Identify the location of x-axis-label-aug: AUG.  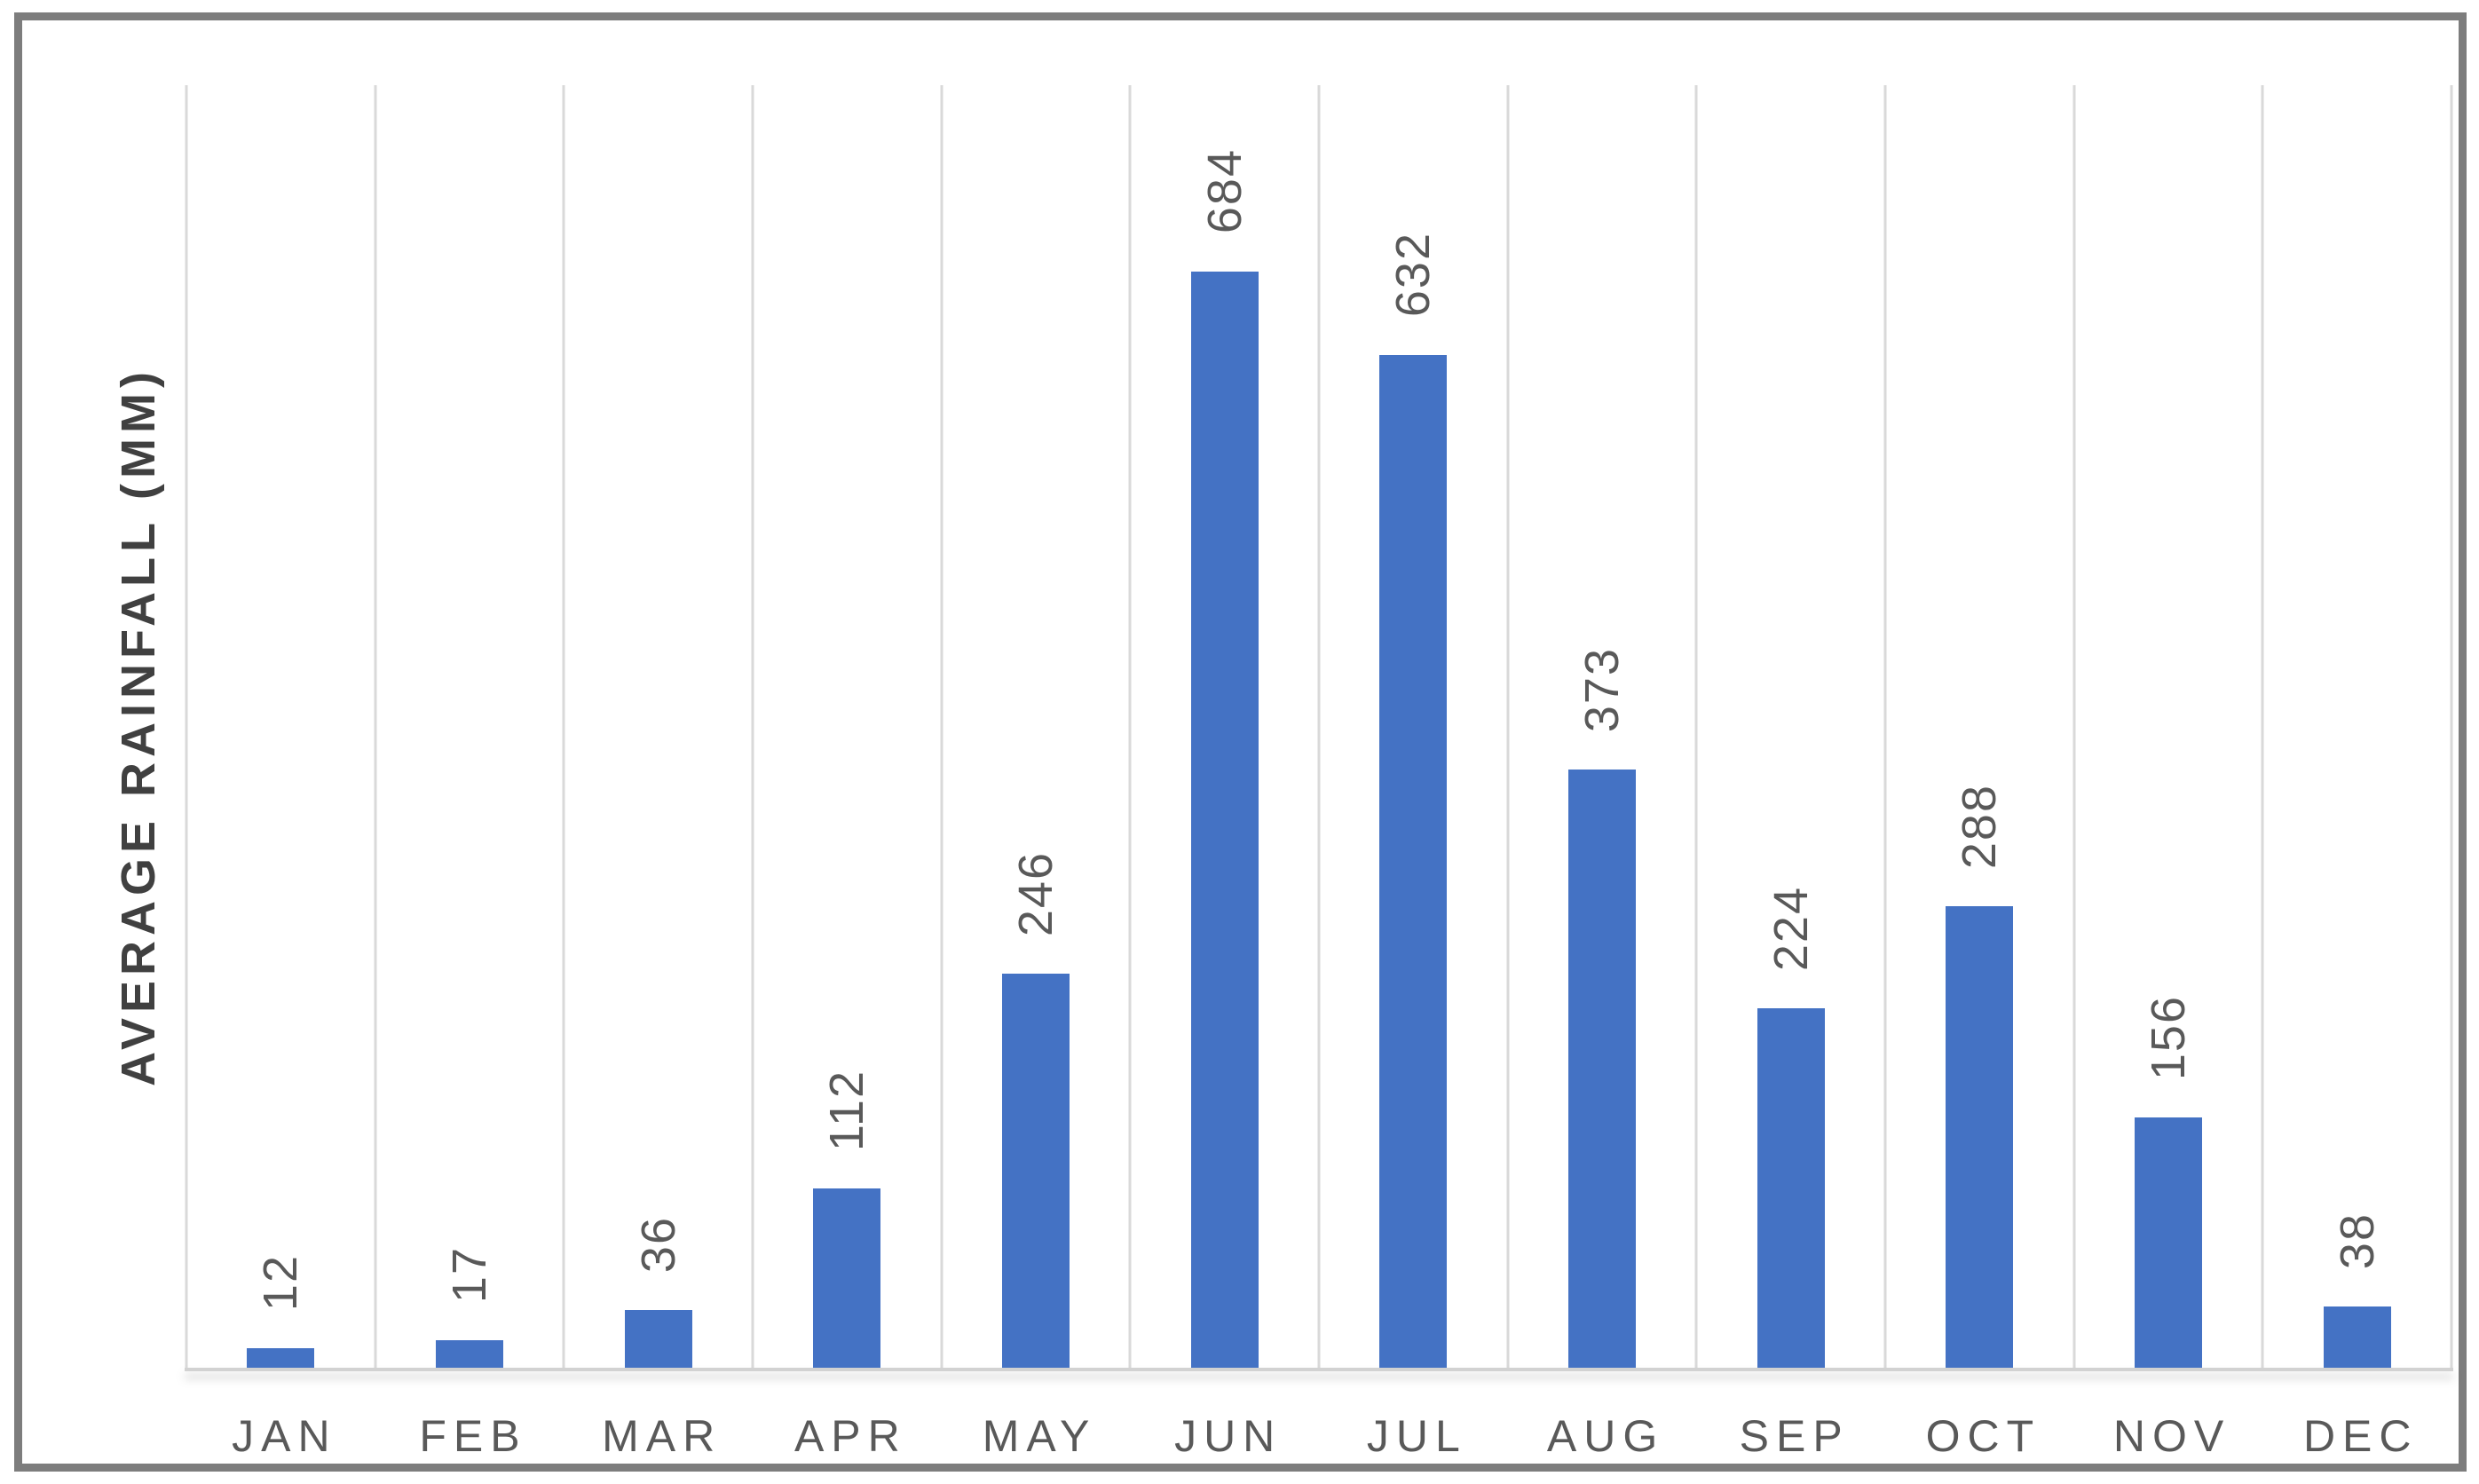
(1605, 1436).